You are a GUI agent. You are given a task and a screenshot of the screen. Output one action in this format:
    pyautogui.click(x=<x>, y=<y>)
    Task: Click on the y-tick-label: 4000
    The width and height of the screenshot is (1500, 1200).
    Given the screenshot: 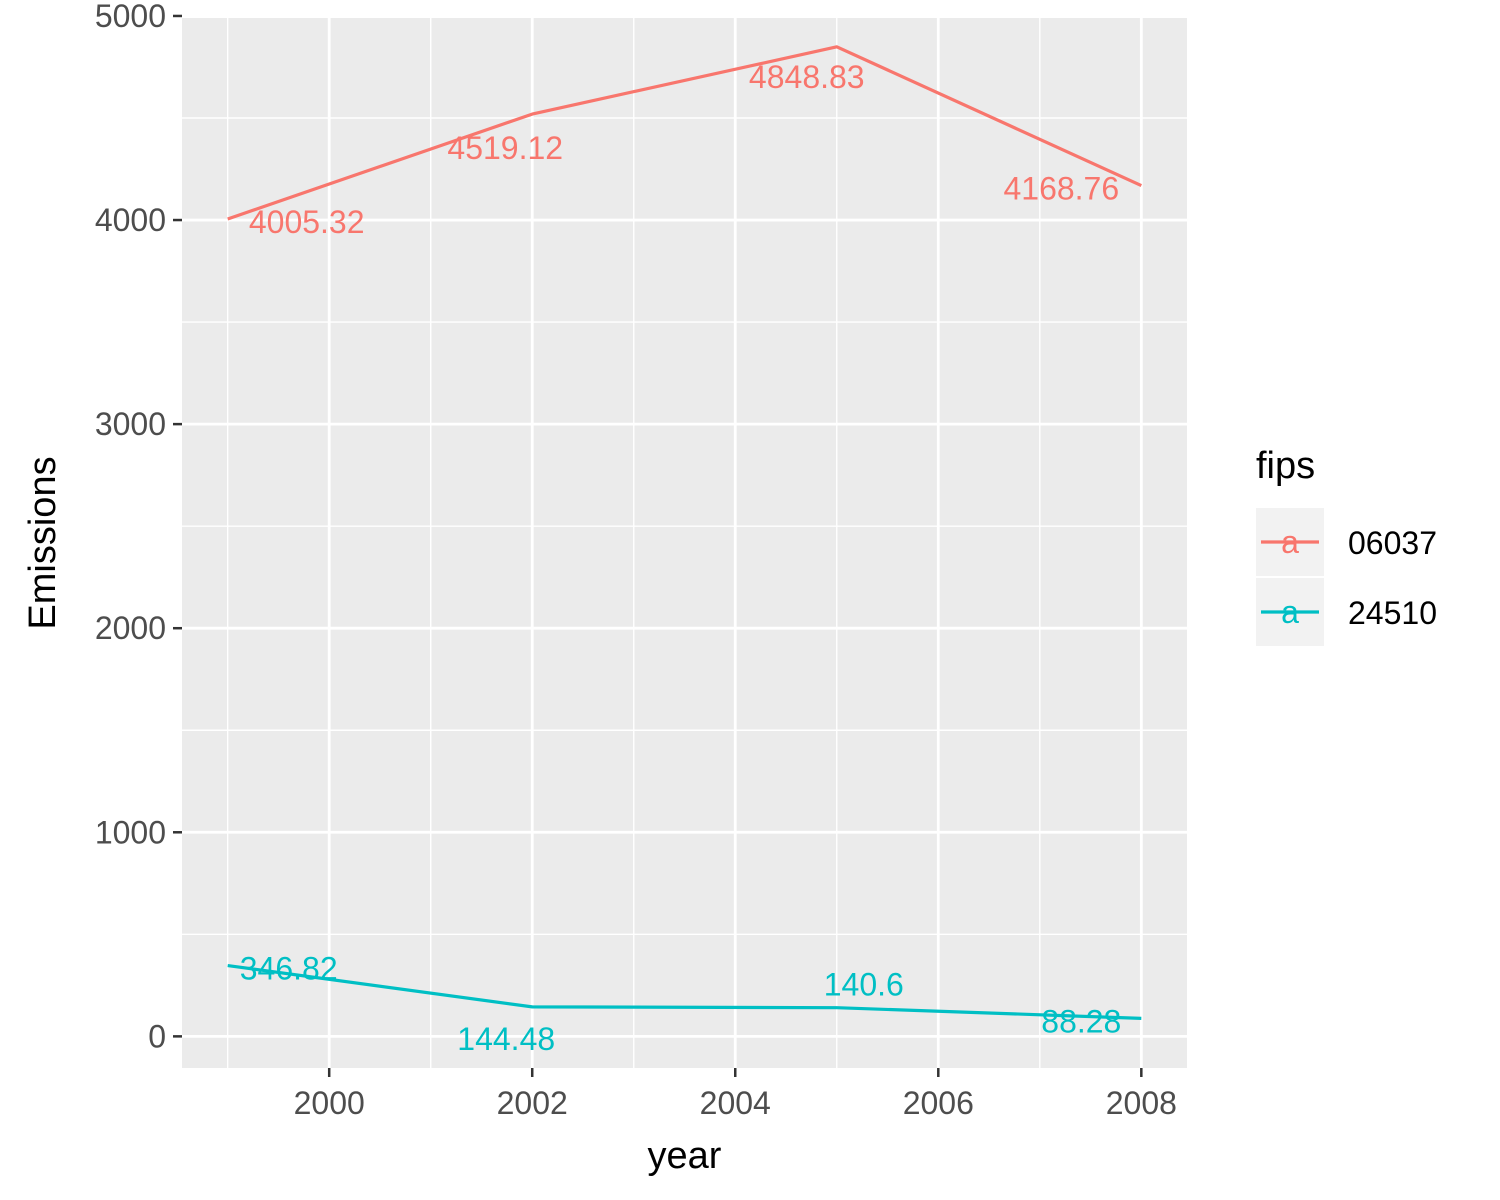 What is the action you would take?
    pyautogui.click(x=130, y=220)
    